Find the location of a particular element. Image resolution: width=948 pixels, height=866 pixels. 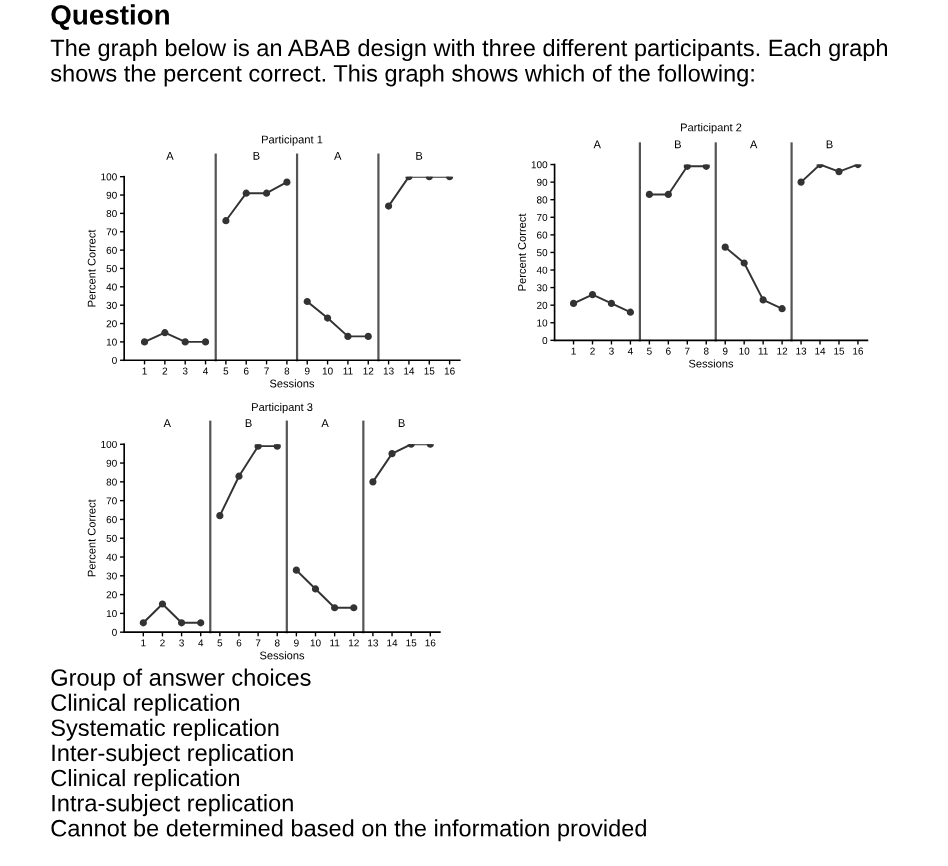

text: Question is located at coordinates (110, 17).